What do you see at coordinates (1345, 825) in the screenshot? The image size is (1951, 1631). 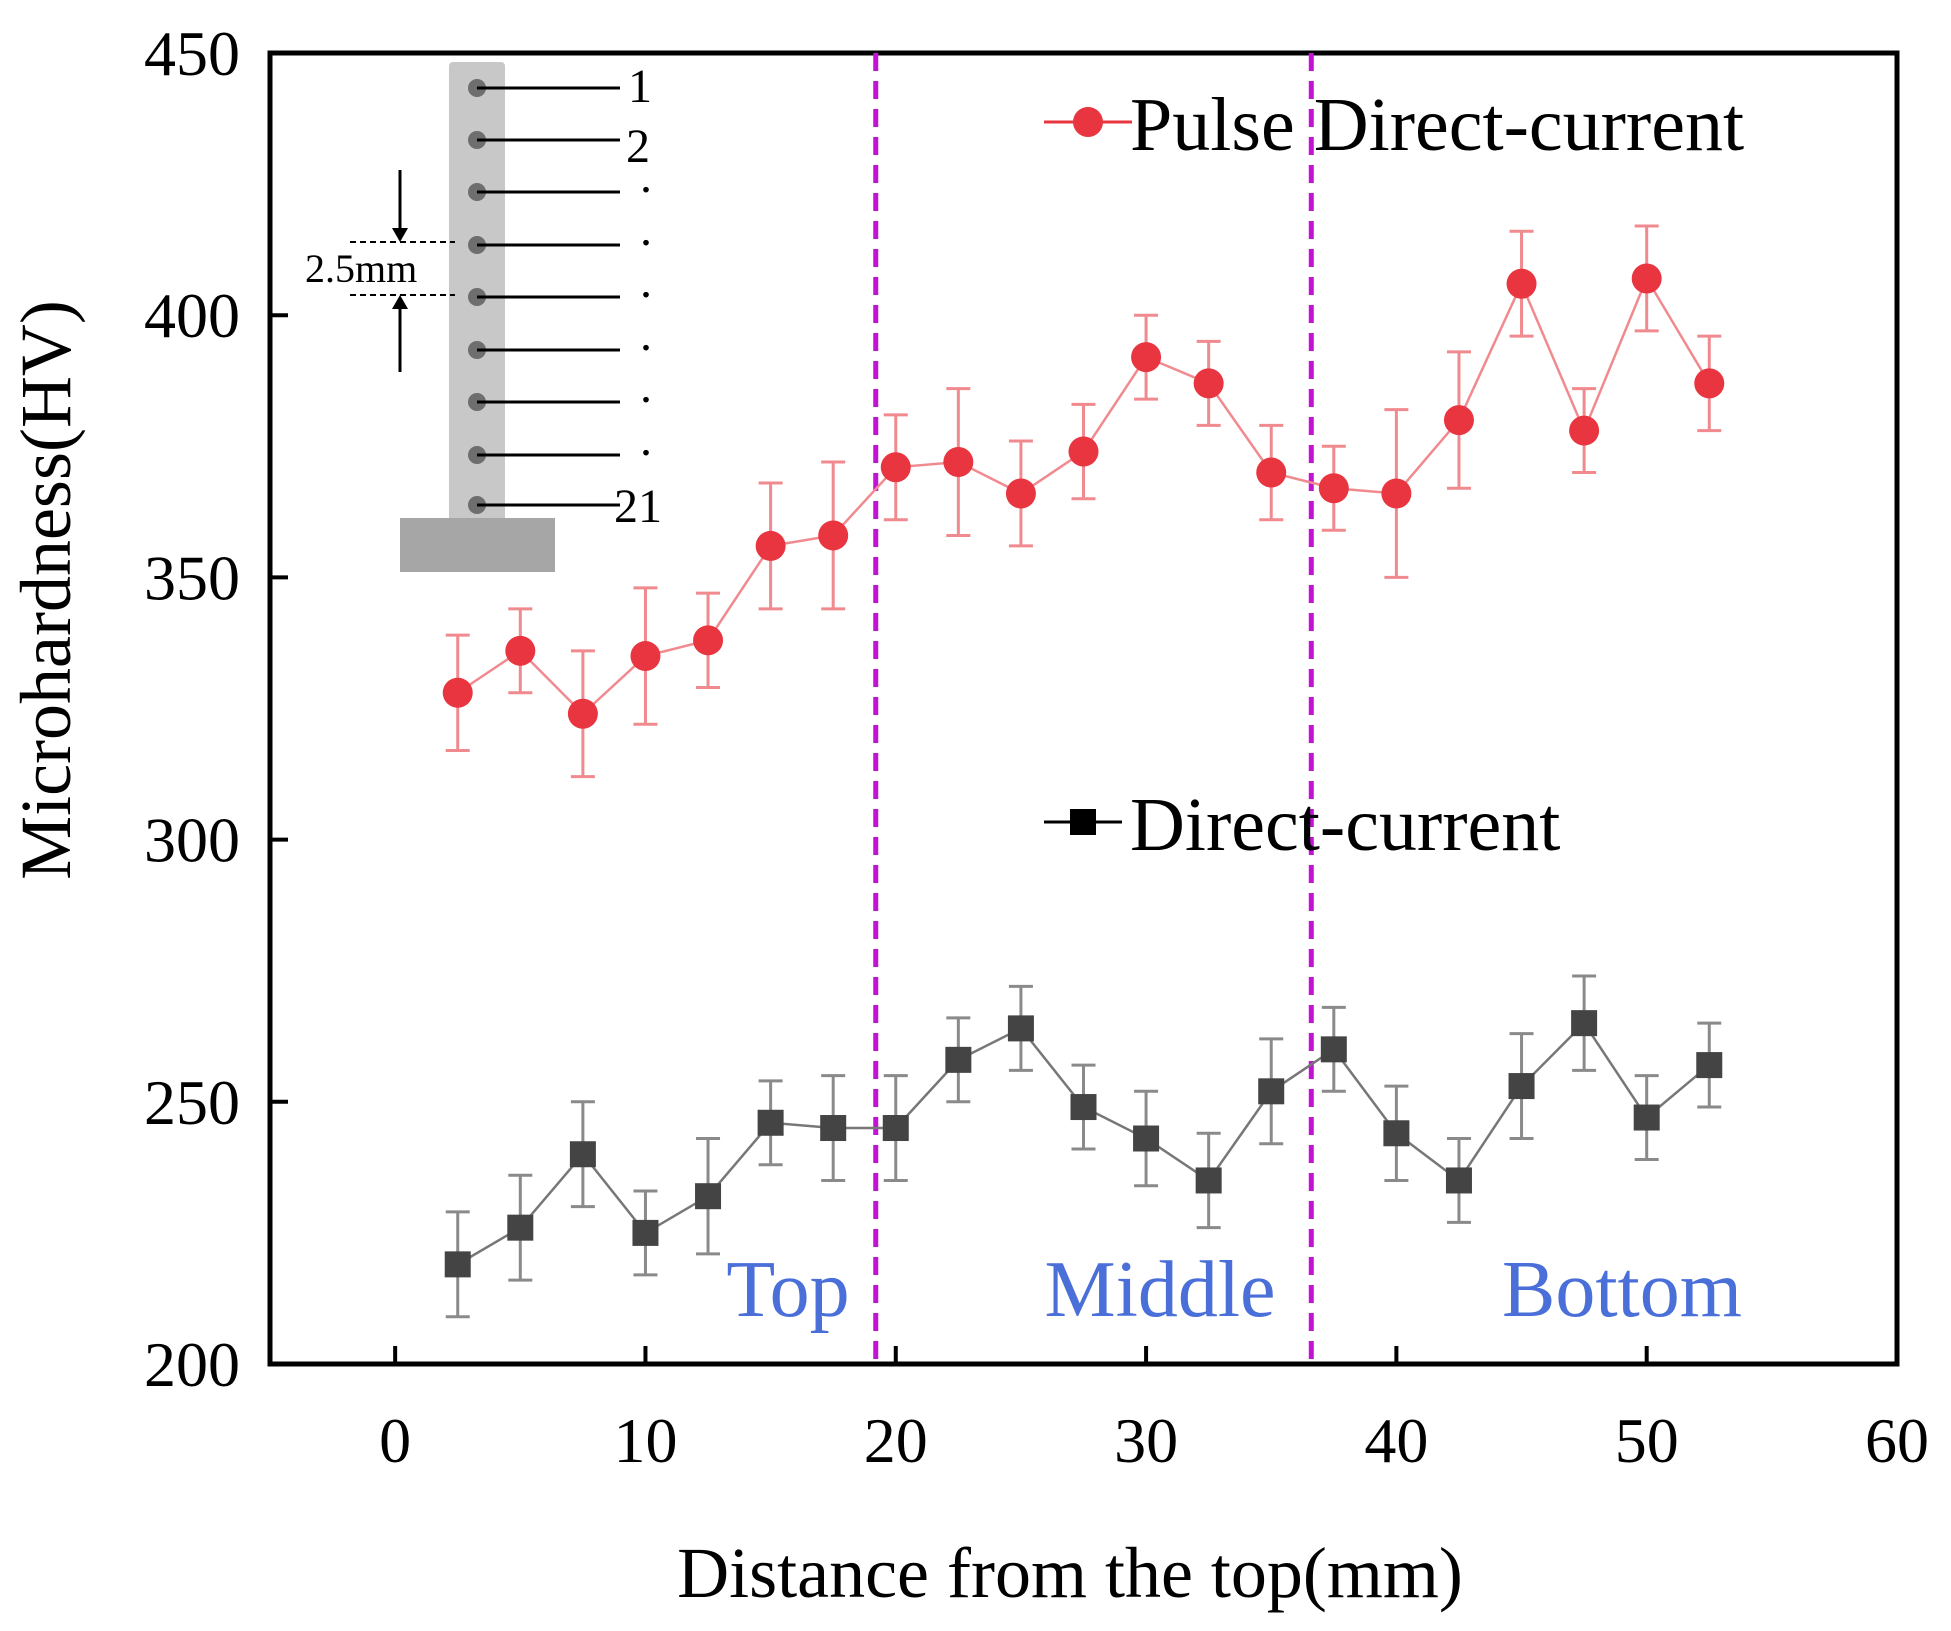 I see `legend-dc-label: Direct-current` at bounding box center [1345, 825].